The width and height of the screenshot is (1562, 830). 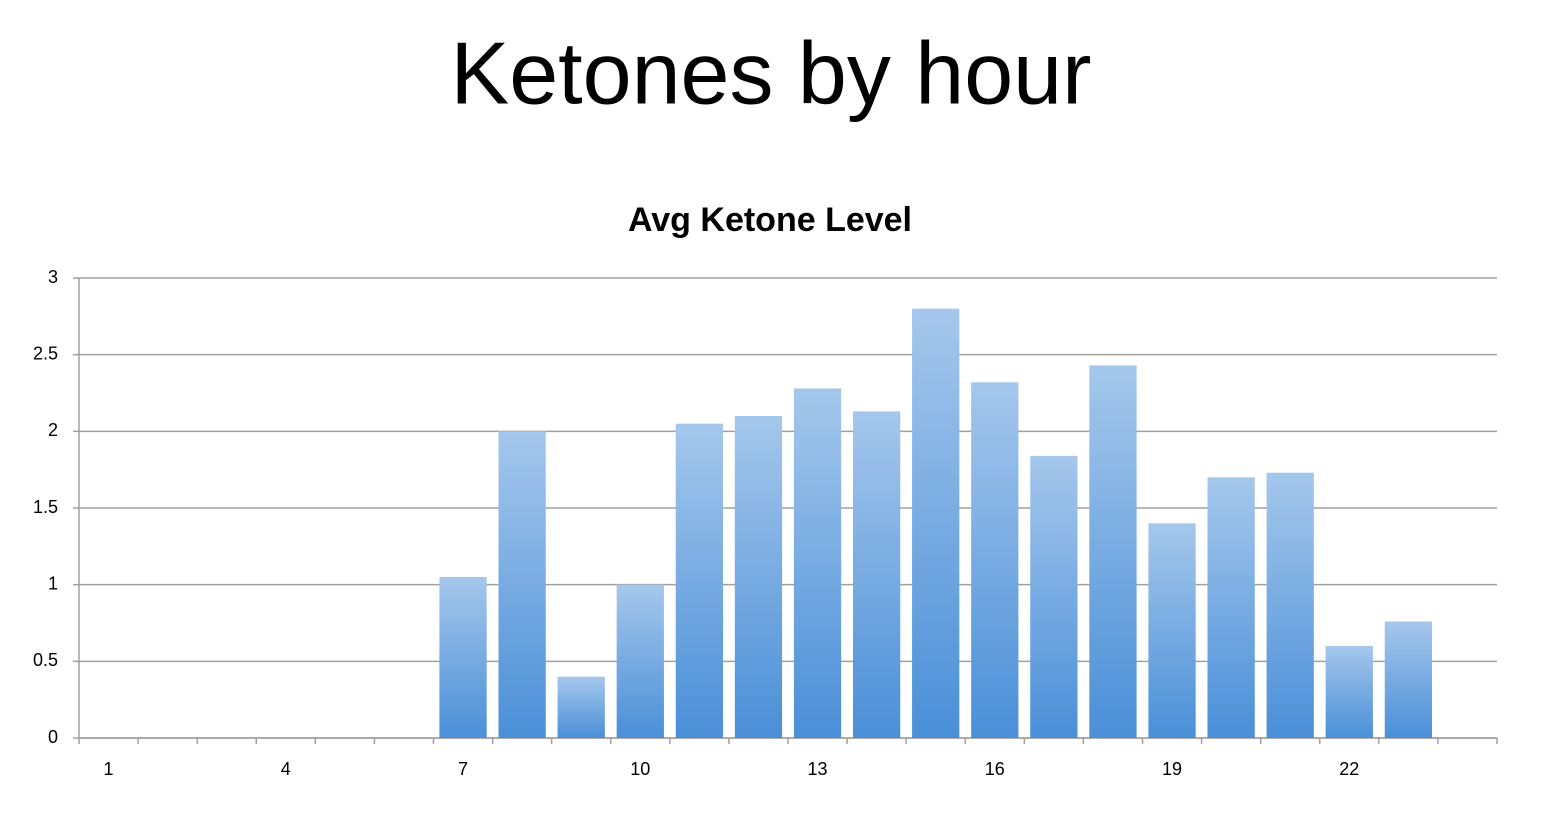 I want to click on x-tick-label: 10, so click(x=640, y=769).